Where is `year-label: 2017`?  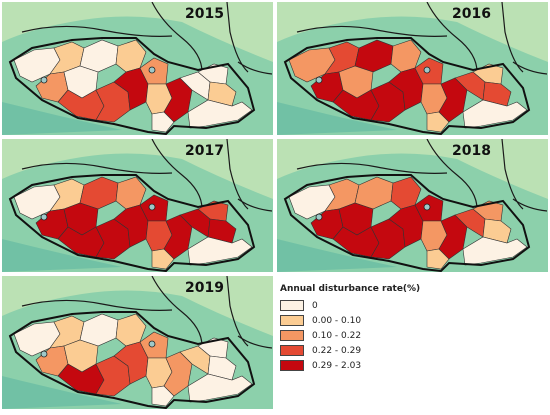
year-label: 2017 is located at coordinates (204, 151).